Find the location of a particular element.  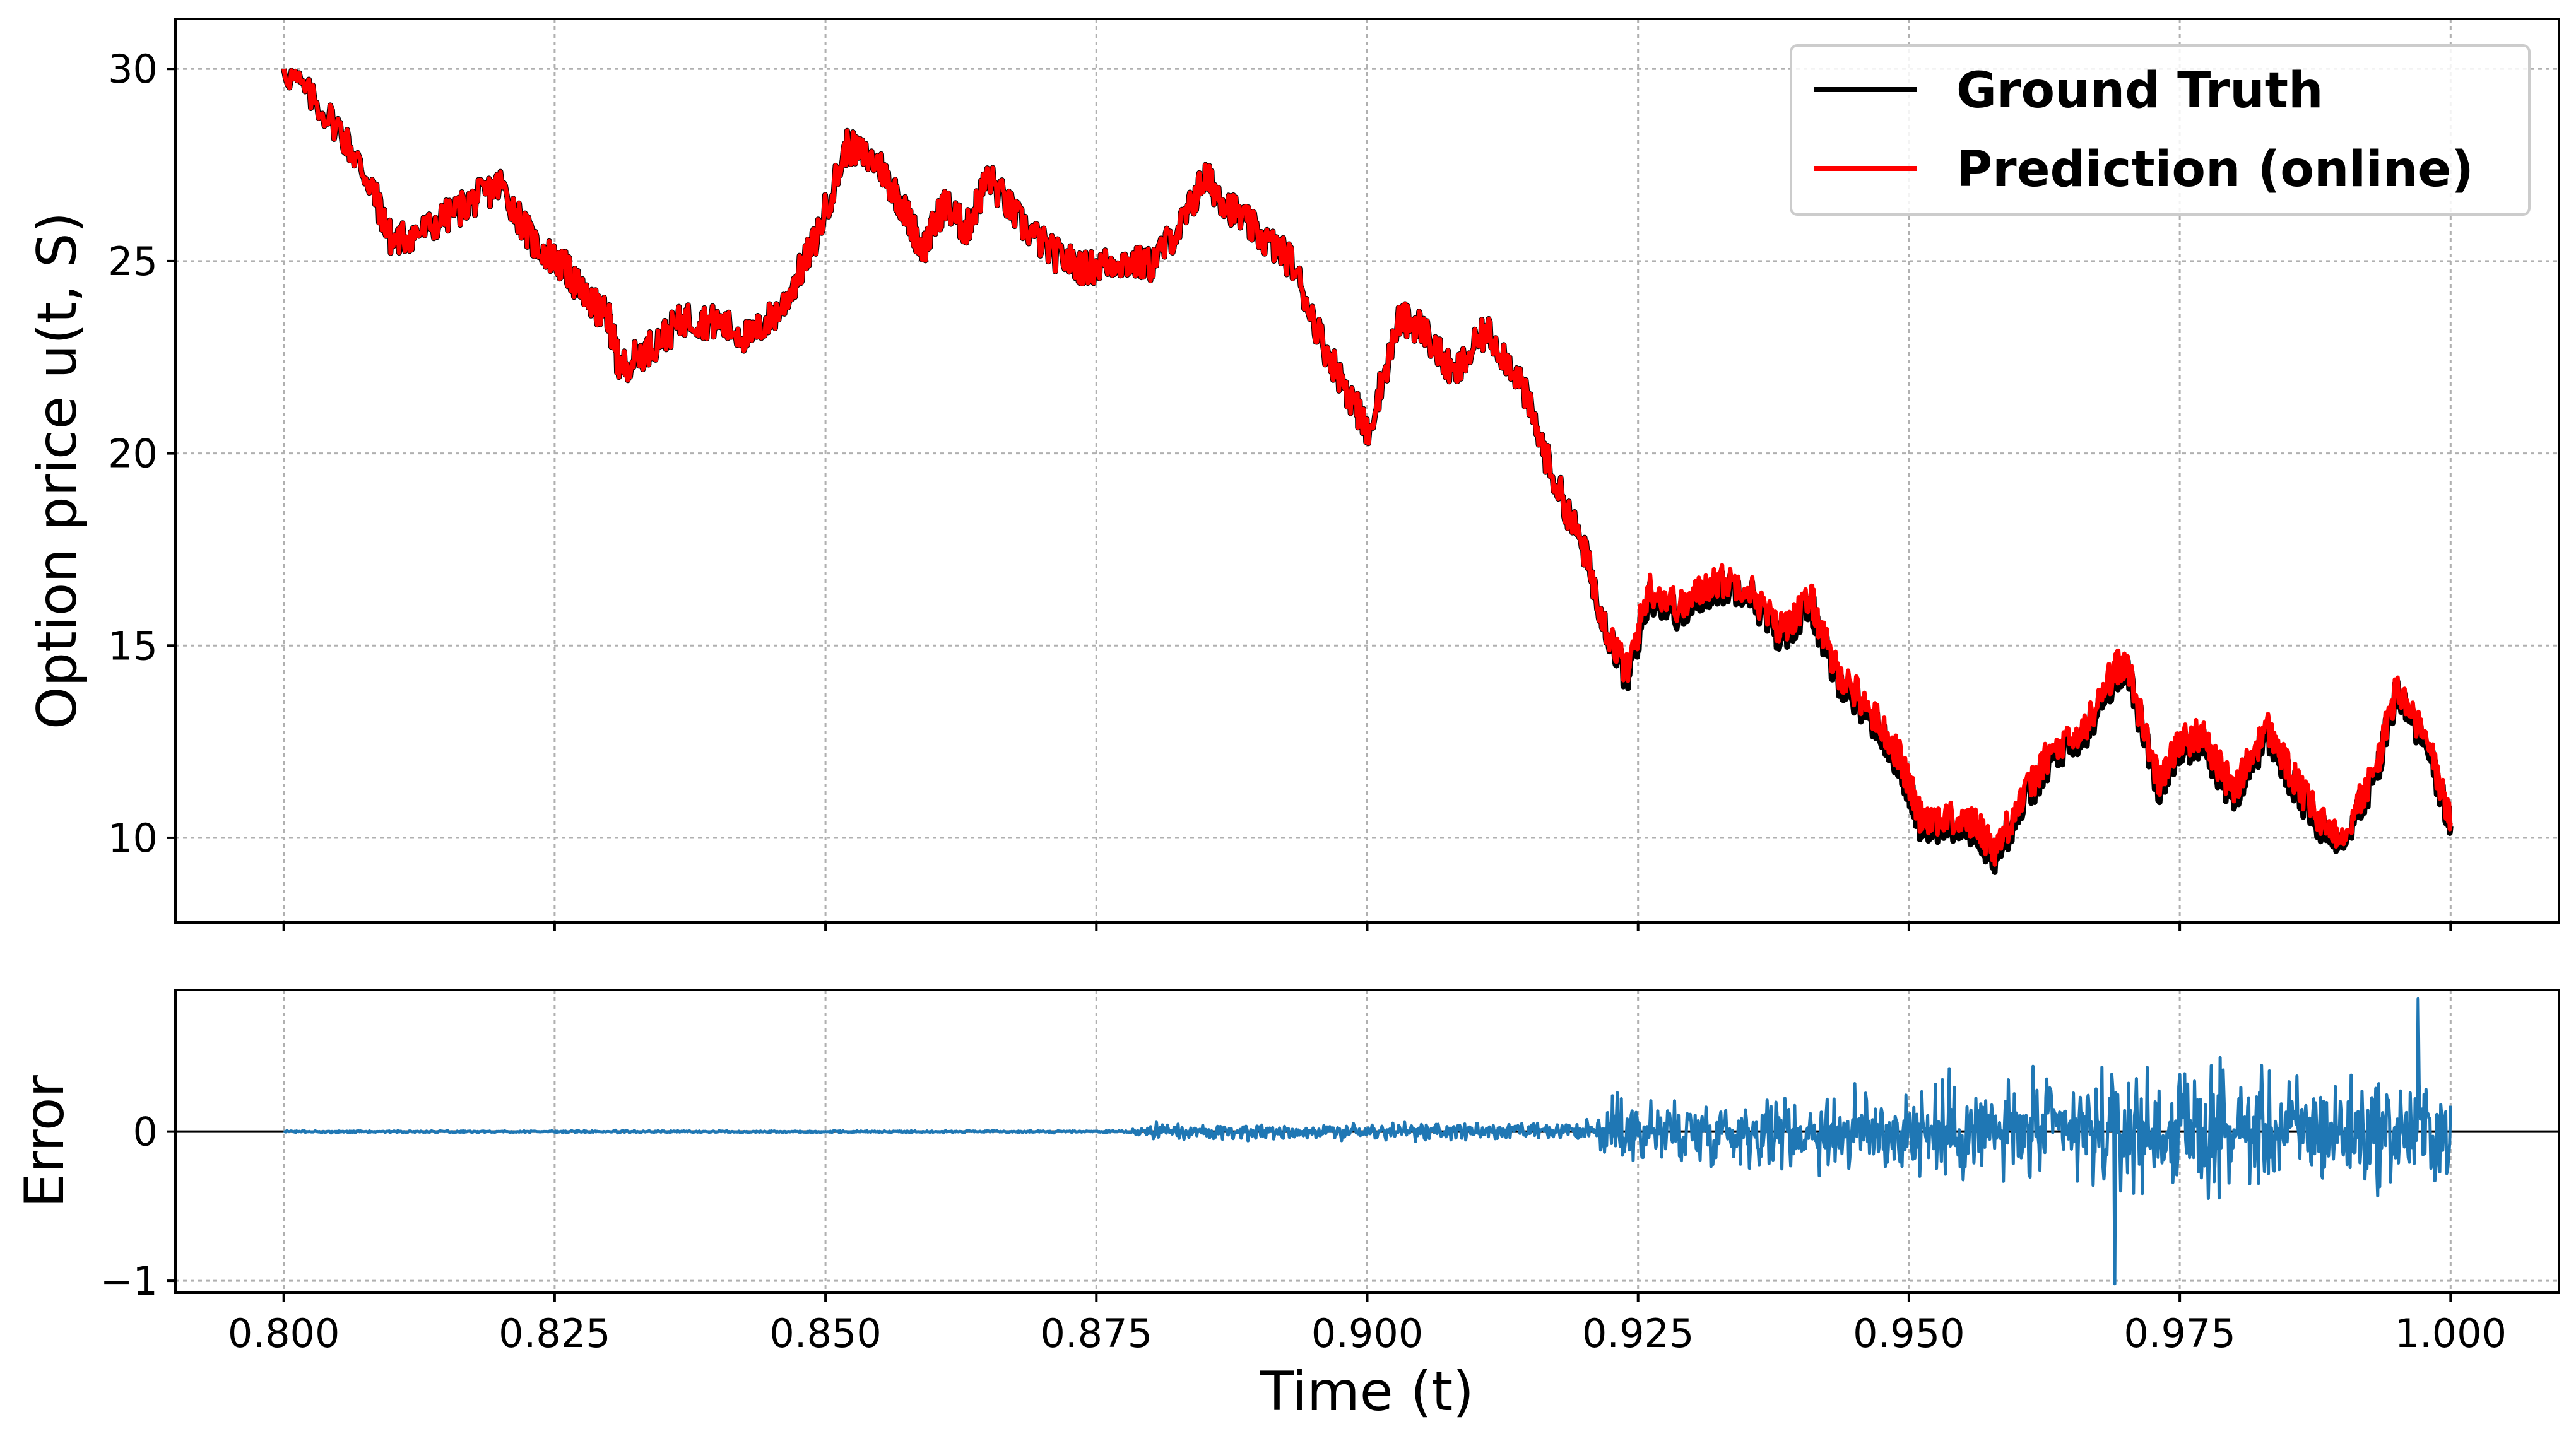

legend: Ground Truth Prediction (online) is located at coordinates (2160, 130).